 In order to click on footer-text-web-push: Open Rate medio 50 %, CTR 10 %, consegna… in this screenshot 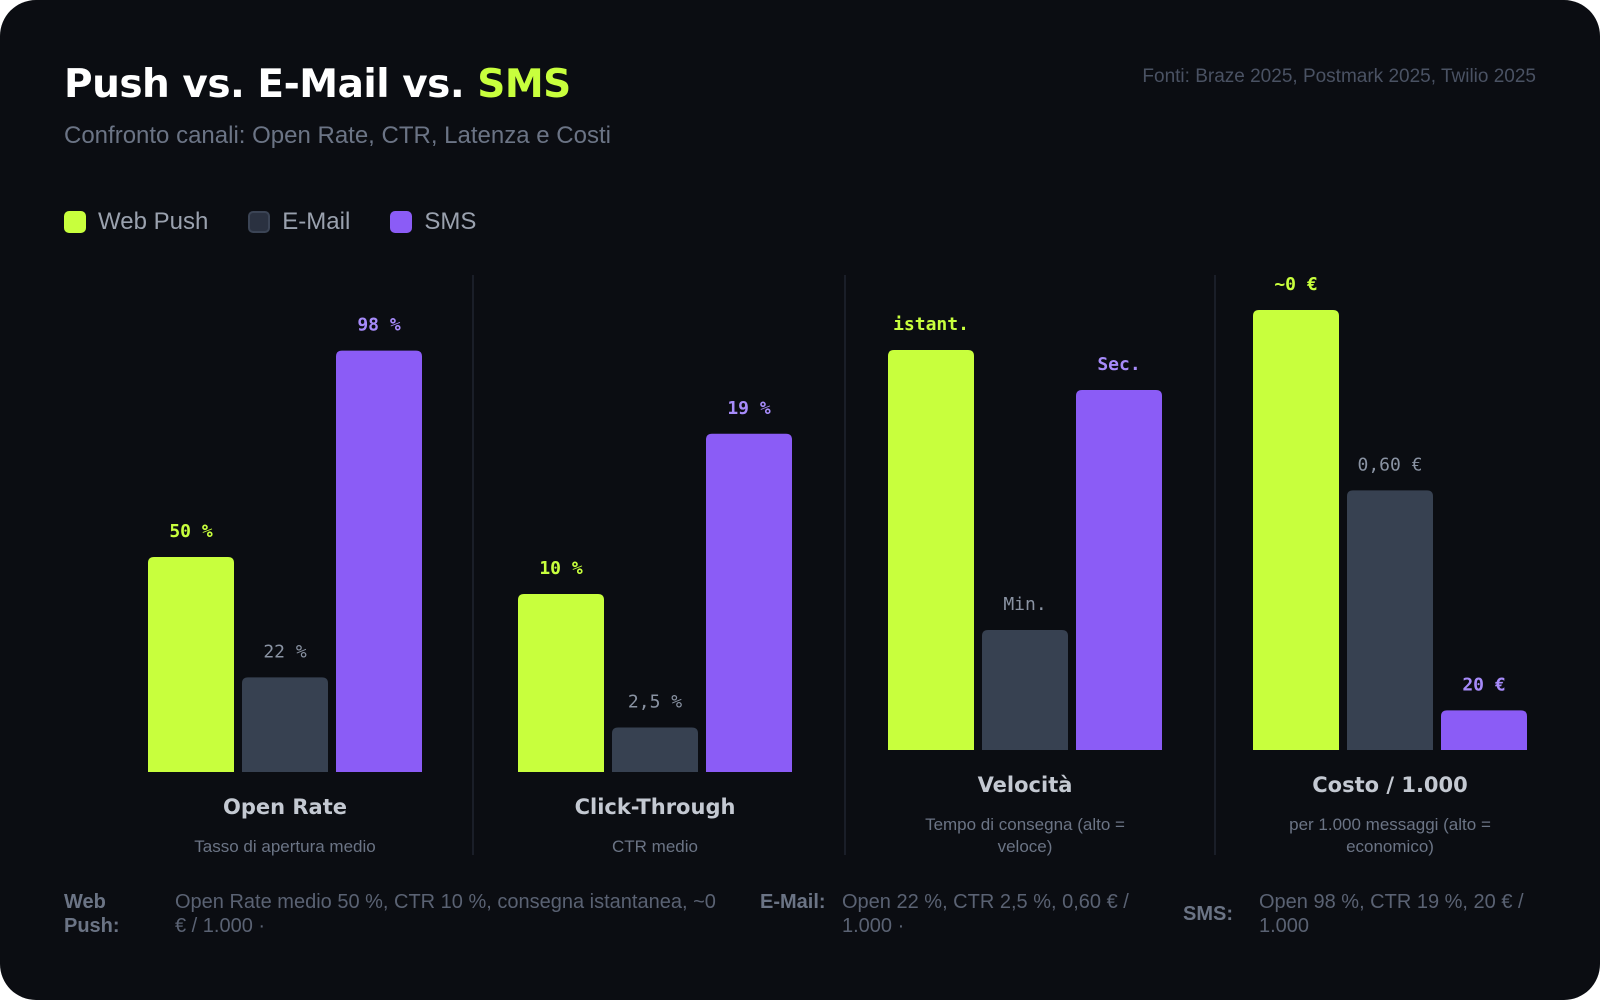, I will do `click(445, 914)`.